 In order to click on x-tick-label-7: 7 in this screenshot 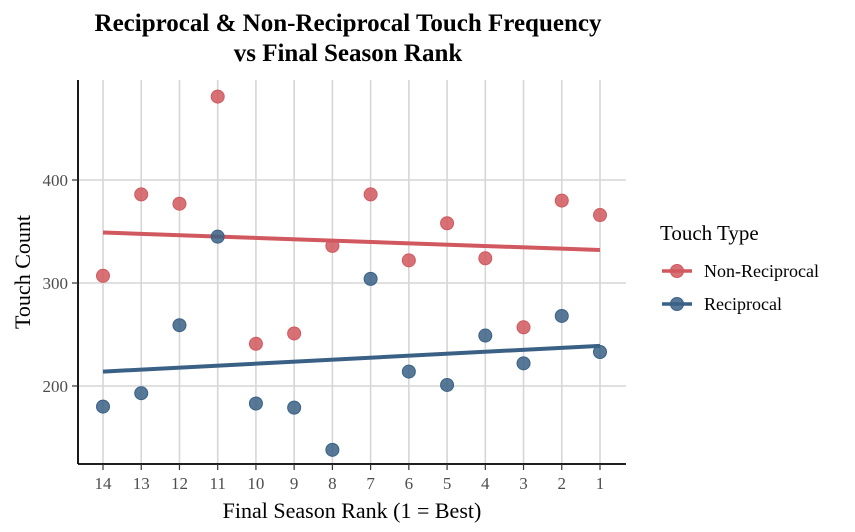, I will do `click(370, 483)`.